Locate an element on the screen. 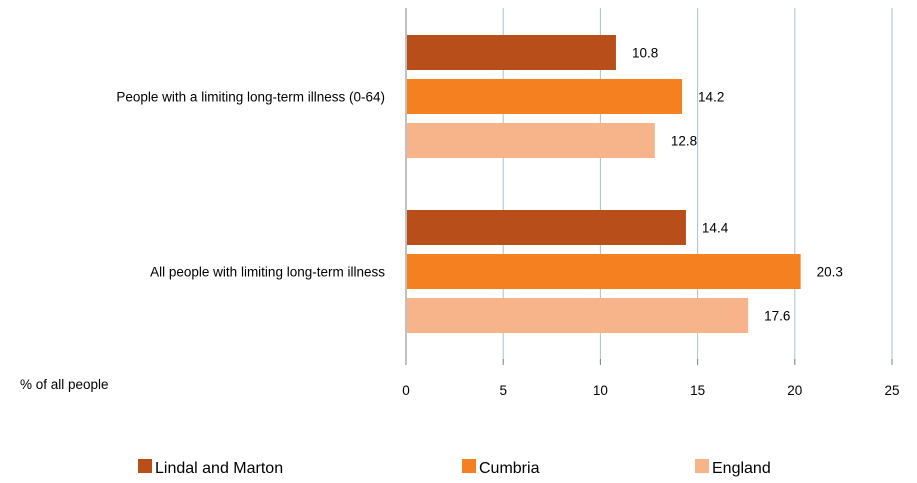  data-label: 10.8 is located at coordinates (645, 53).